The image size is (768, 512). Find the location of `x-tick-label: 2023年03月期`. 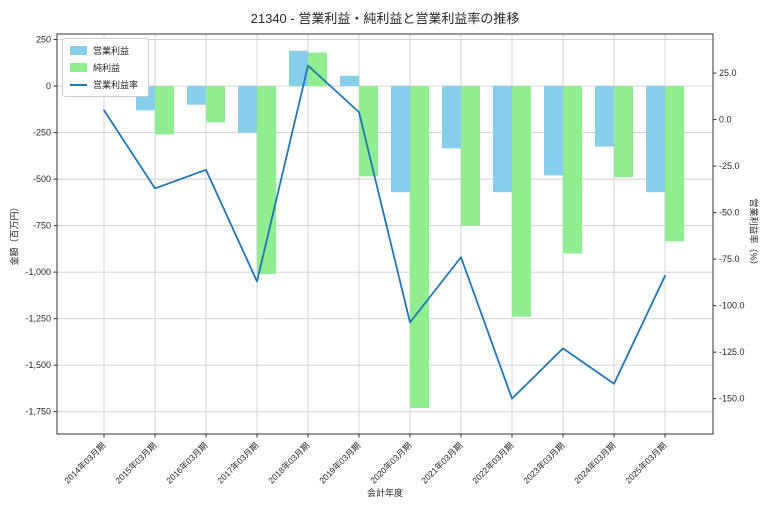

x-tick-label: 2023年03月期 is located at coordinates (543, 462).